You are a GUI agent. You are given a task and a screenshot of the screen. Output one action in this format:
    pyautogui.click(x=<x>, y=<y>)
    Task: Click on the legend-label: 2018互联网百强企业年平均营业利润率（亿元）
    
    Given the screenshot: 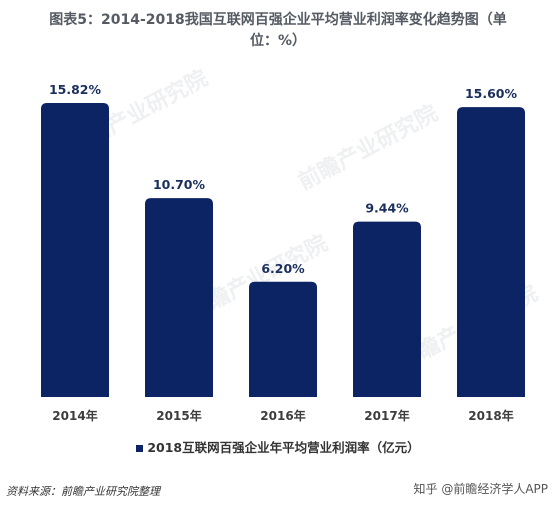 What is the action you would take?
    pyautogui.click(x=283, y=447)
    